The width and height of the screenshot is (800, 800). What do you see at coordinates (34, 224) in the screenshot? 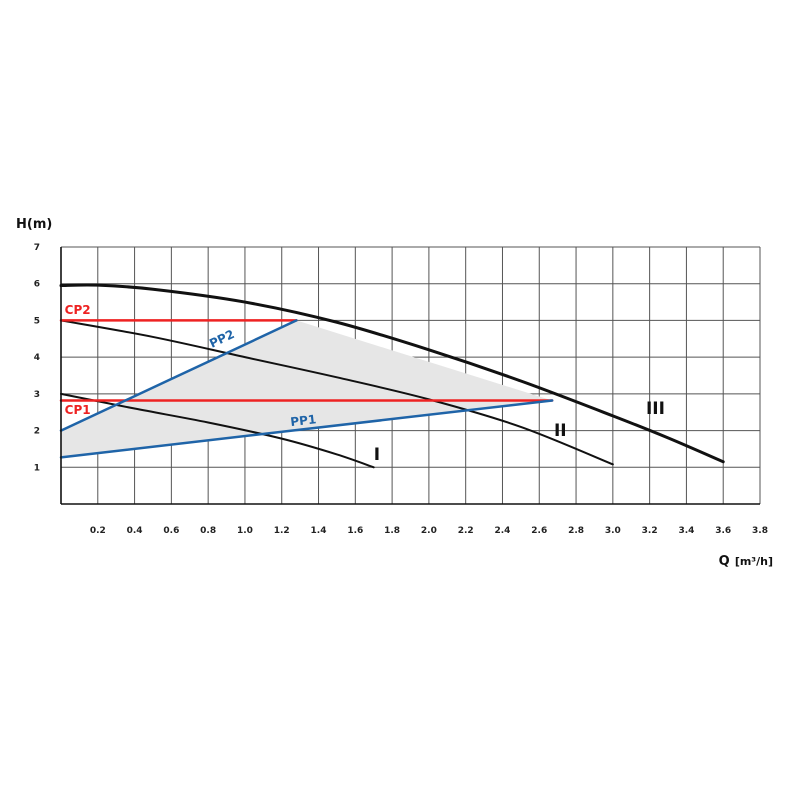
I see `y-axis-label: H(m)` at bounding box center [34, 224].